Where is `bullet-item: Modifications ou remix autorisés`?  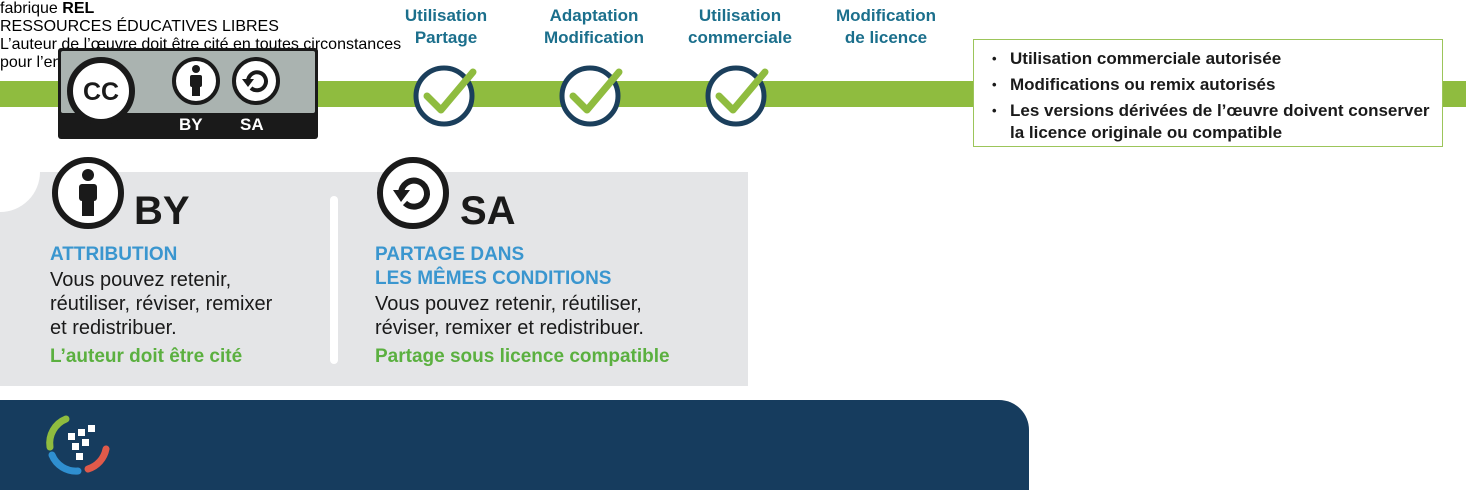
bullet-item: Modifications ou remix autorisés is located at coordinates (1217, 85).